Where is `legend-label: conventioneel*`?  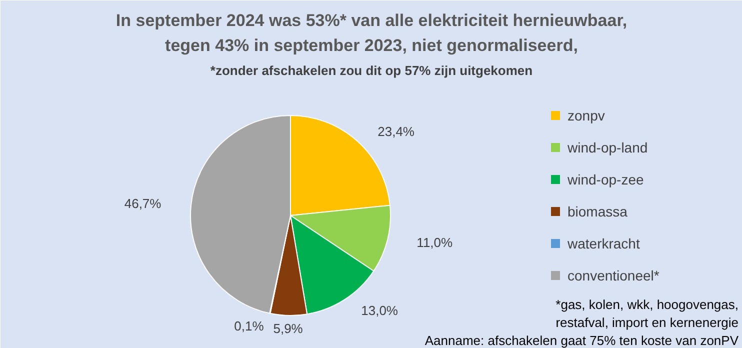
legend-label: conventioneel* is located at coordinates (614, 276).